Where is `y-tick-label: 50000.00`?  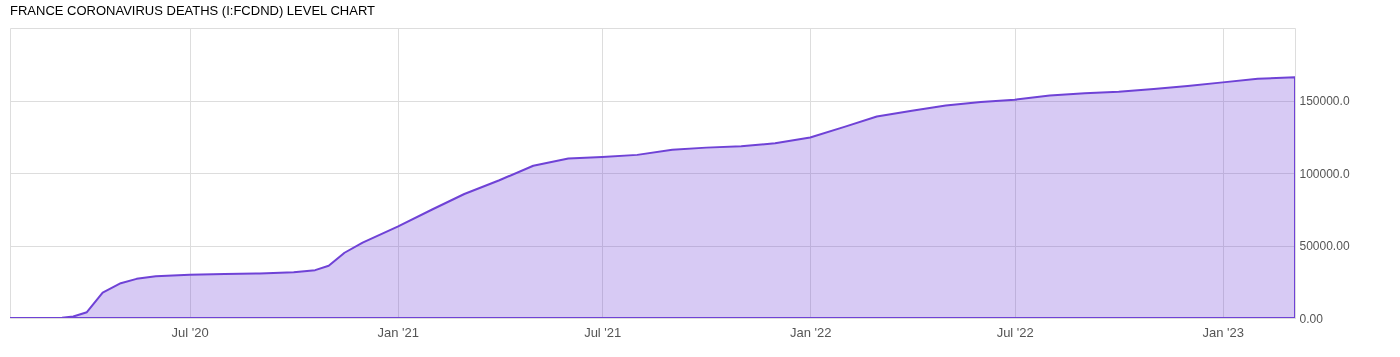
y-tick-label: 50000.00 is located at coordinates (1324, 246).